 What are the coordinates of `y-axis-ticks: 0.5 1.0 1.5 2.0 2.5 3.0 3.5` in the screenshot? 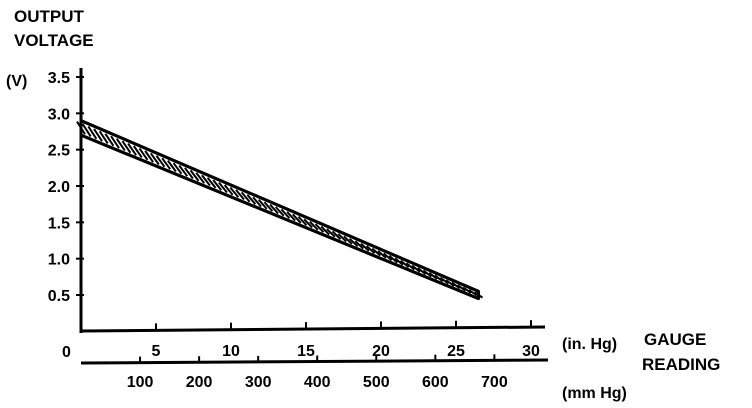 It's located at (66, 187).